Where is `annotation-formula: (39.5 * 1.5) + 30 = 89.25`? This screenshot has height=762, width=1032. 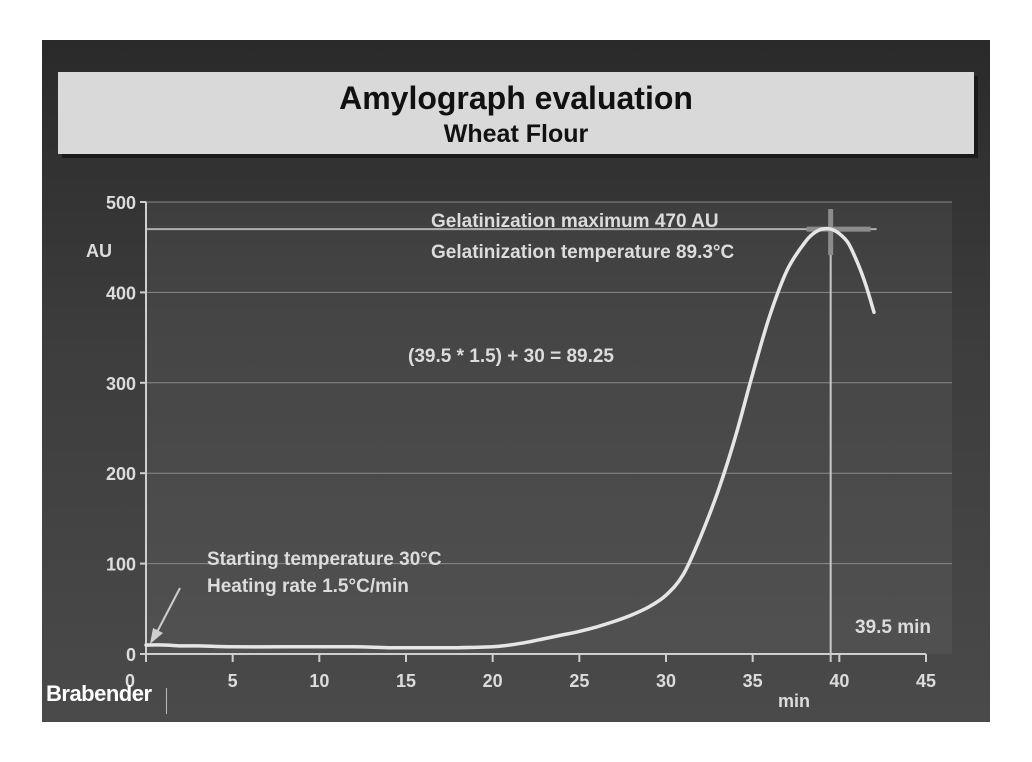 annotation-formula: (39.5 * 1.5) + 30 = 89.25 is located at coordinates (511, 356).